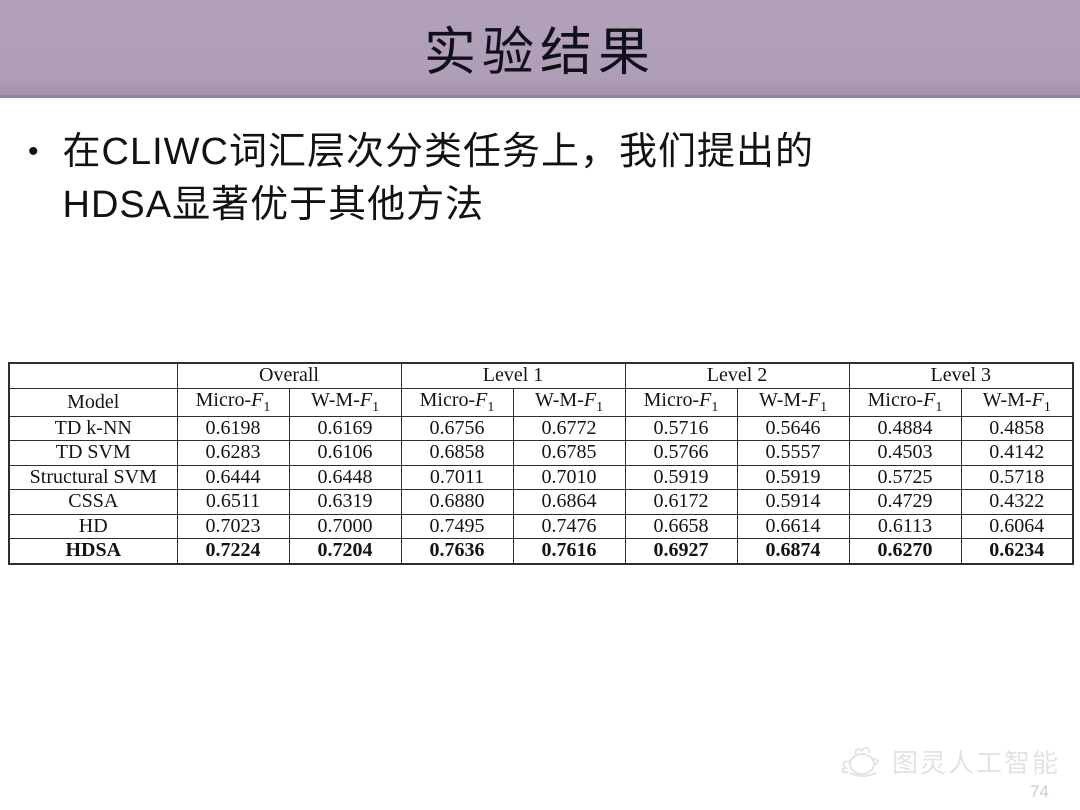 This screenshot has width=1080, height=810. What do you see at coordinates (233, 428) in the screenshot?
I see `value-cell: 0.6198` at bounding box center [233, 428].